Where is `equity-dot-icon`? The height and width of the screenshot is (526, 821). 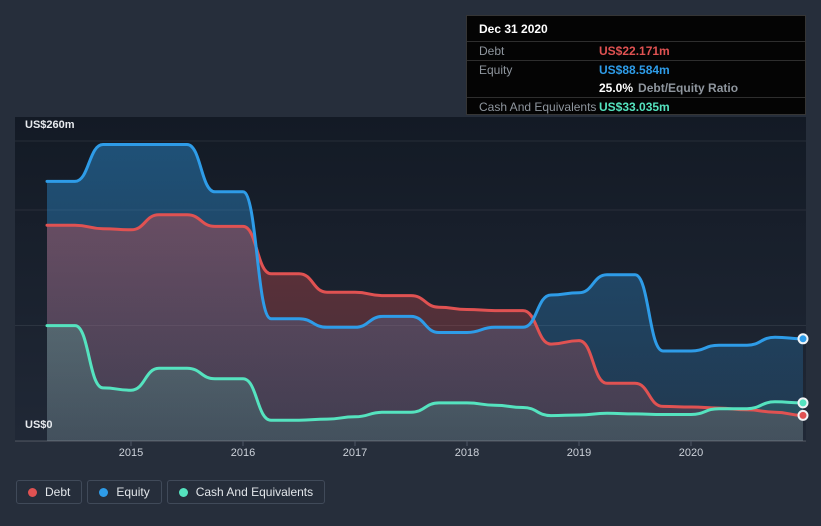
equity-dot-icon is located at coordinates (104, 492).